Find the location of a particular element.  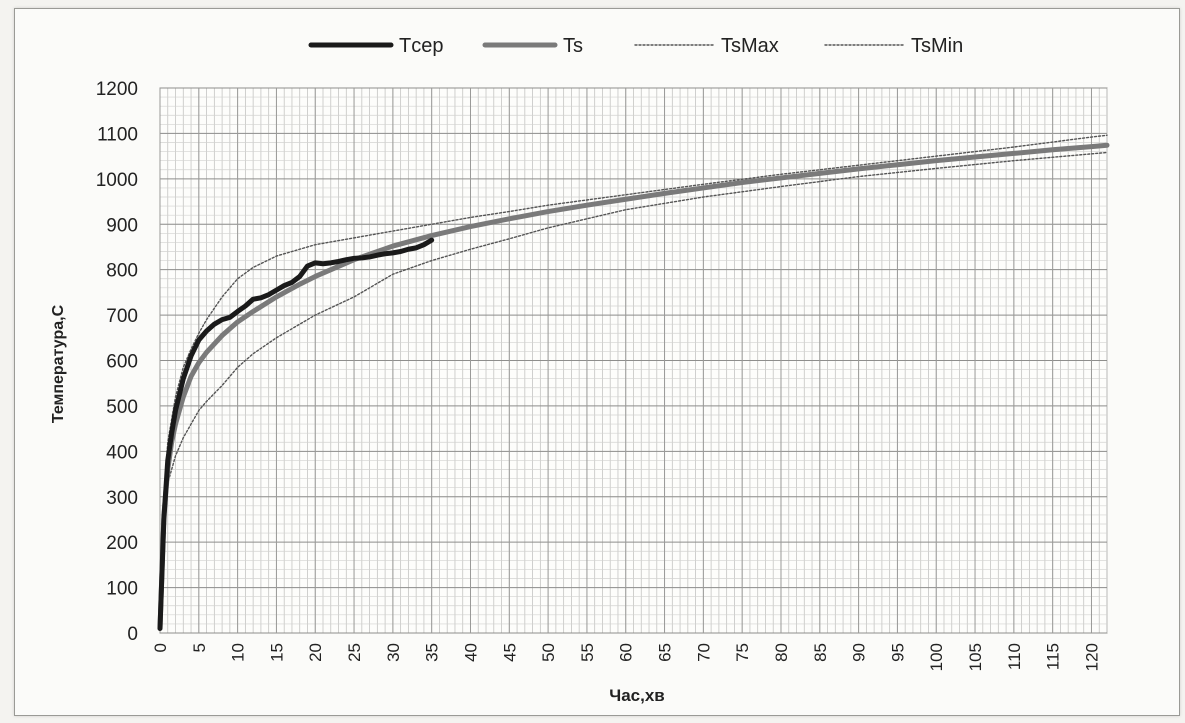

x-tick-label: 5 is located at coordinates (199, 647).